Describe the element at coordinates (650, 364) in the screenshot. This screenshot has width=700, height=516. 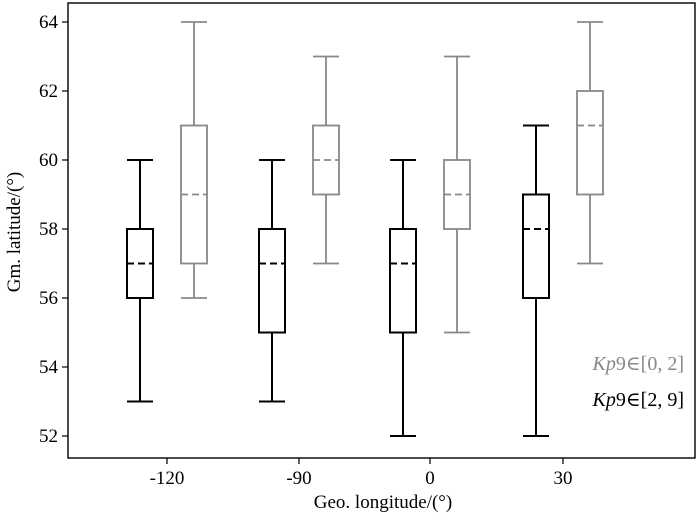
I see `legend-entry-low-kp-range: 9∈[0, 2]` at that location.